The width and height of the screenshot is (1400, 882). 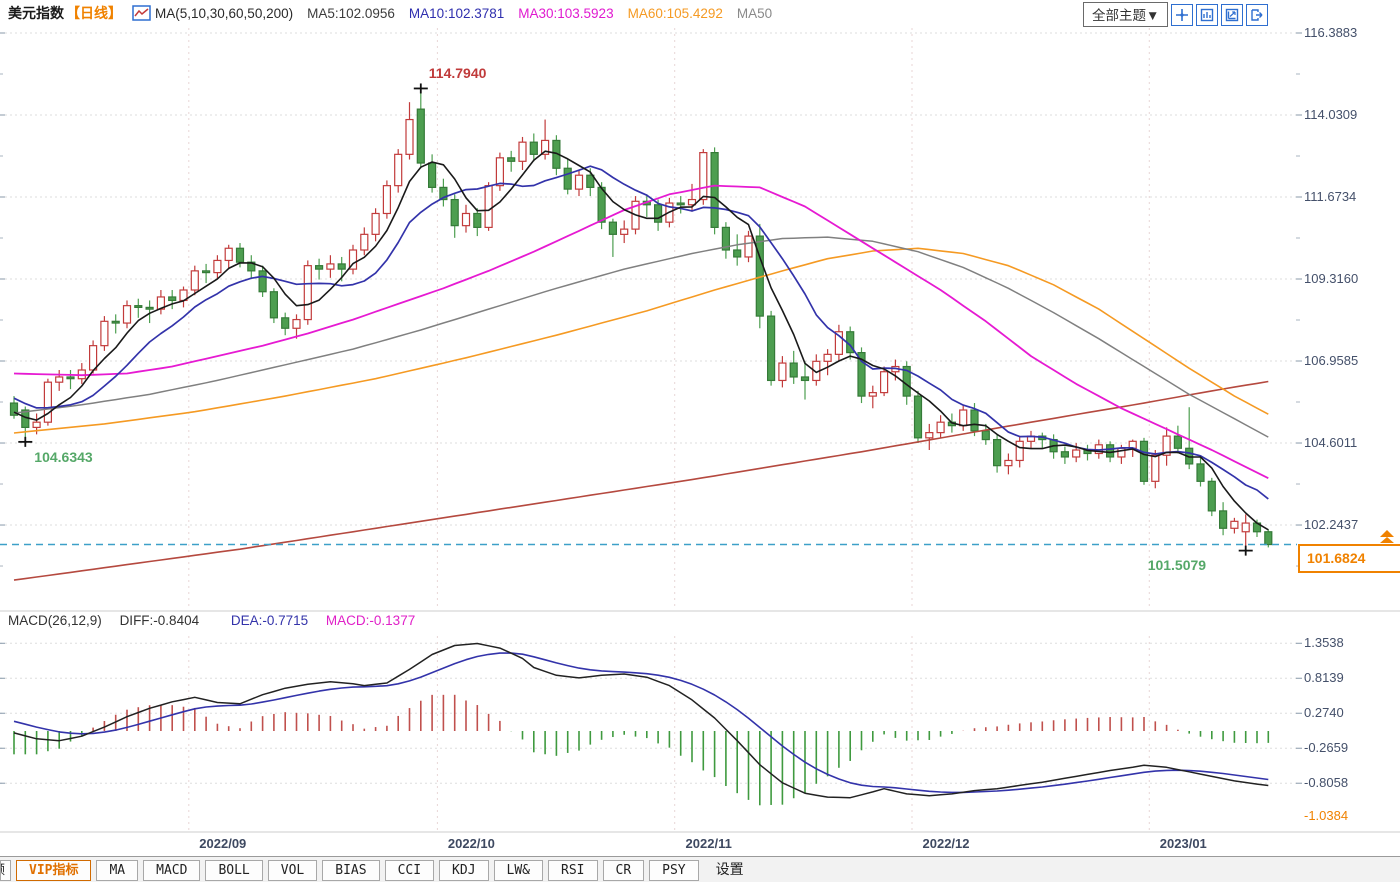 I want to click on peak-price-annotation: 114.7940, so click(x=457, y=73).